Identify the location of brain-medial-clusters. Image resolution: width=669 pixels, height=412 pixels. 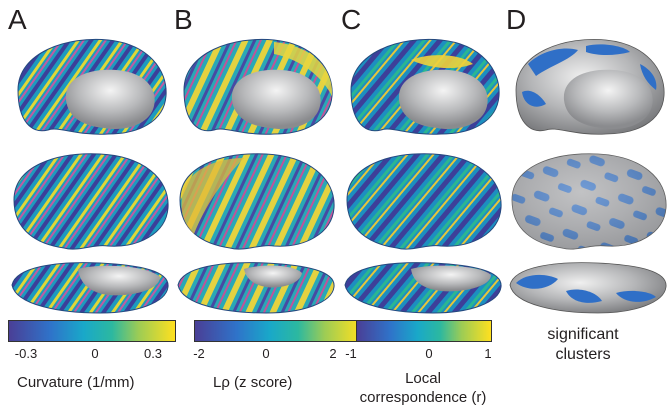
(590, 87).